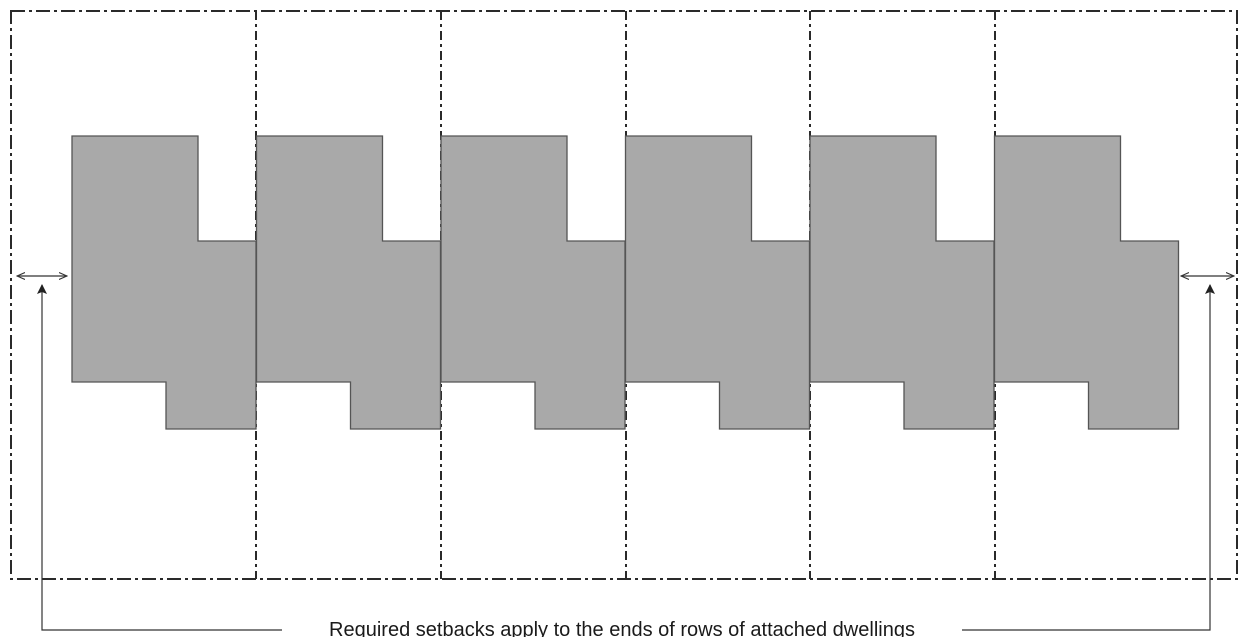  What do you see at coordinates (1088, 457) in the screenshot?
I see `leader-line-right` at bounding box center [1088, 457].